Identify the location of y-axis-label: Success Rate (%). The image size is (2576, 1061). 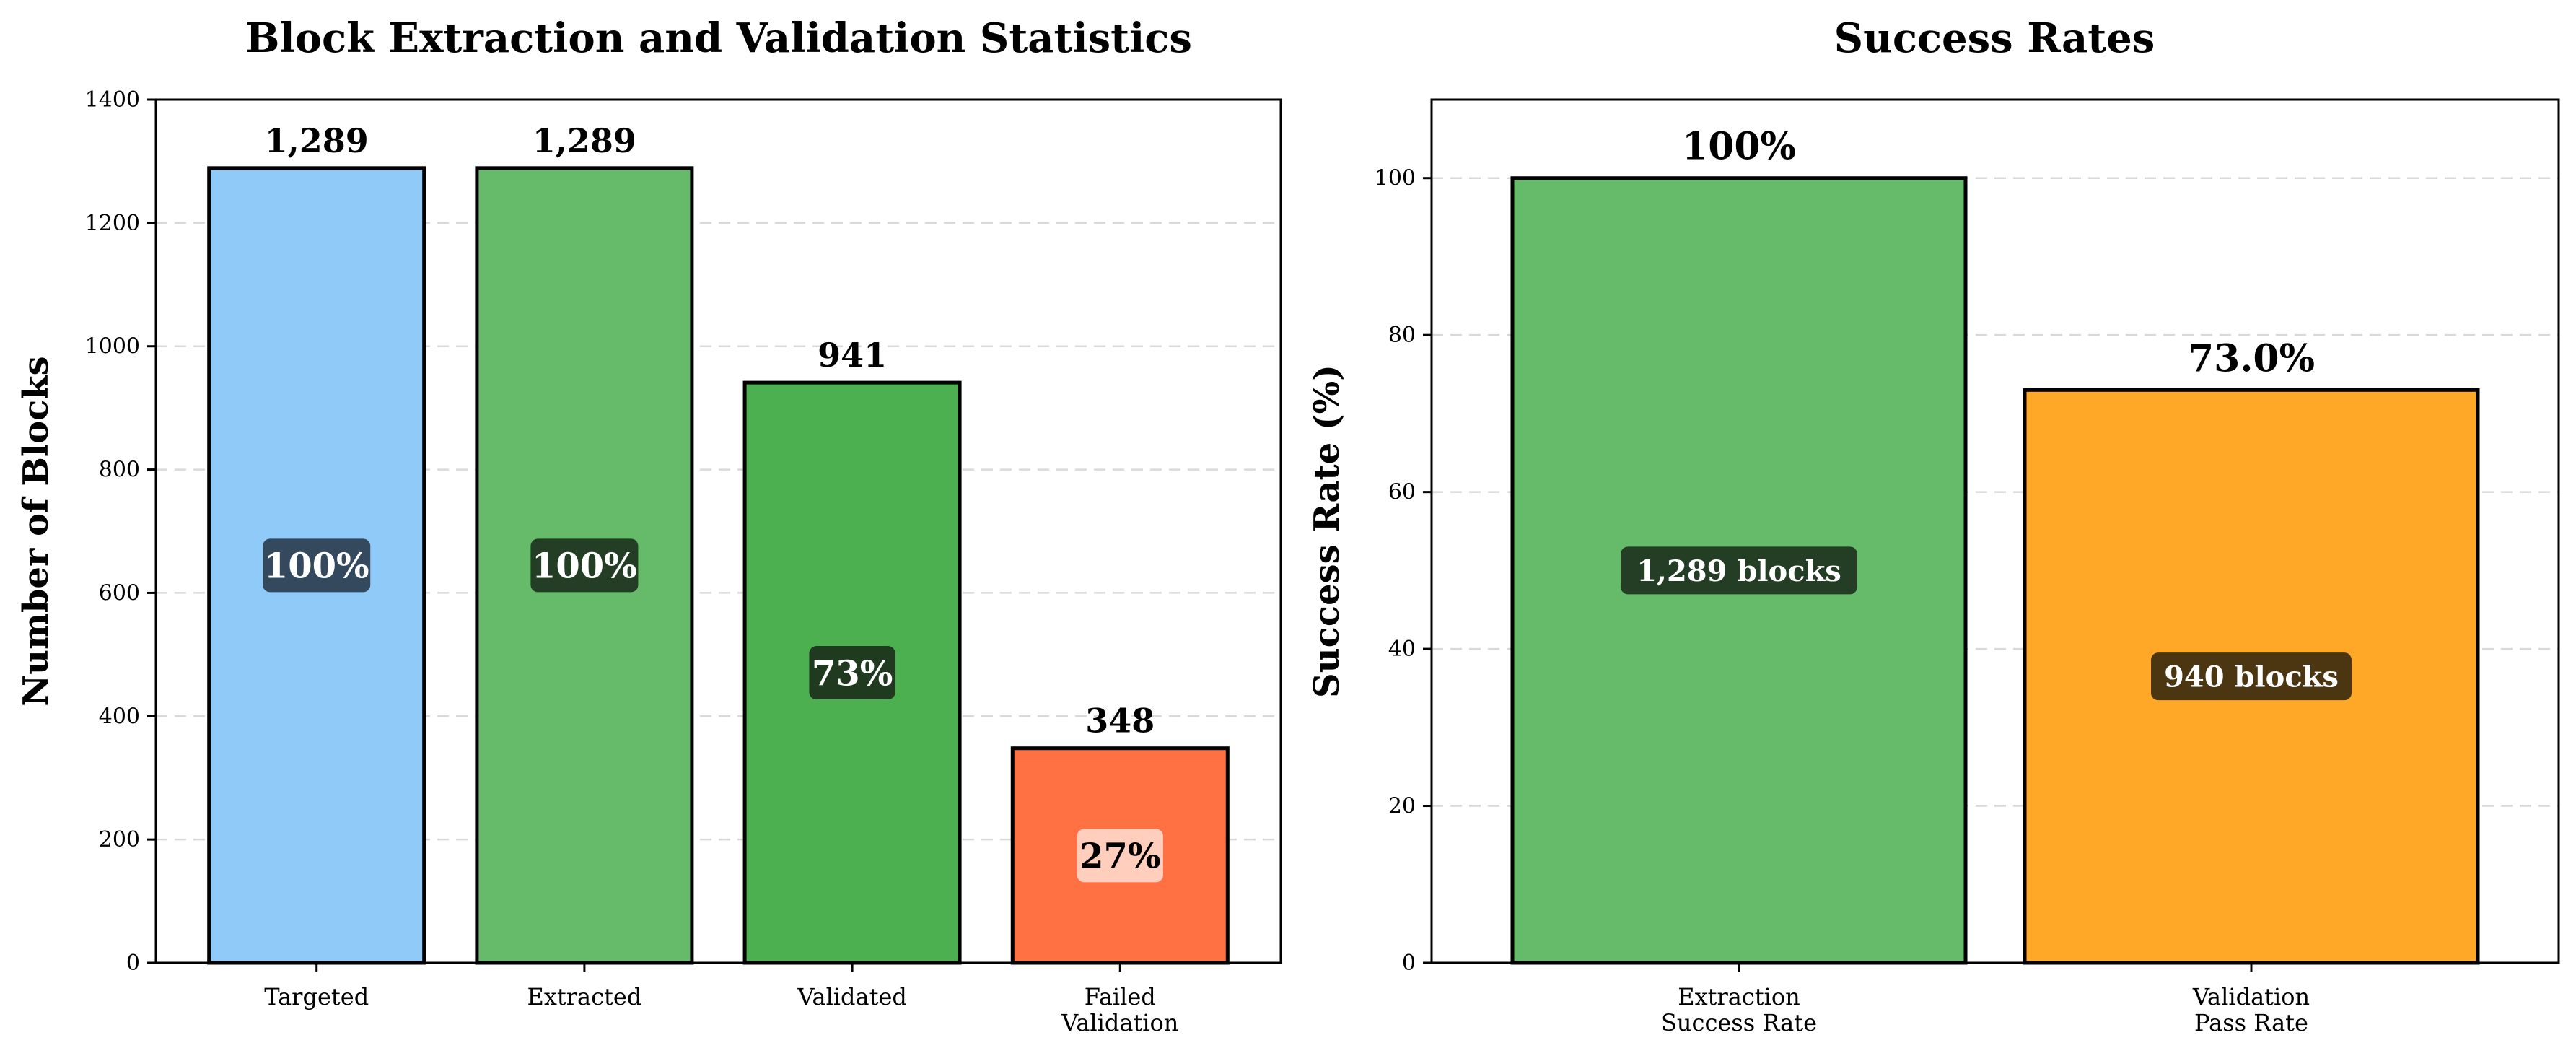
(1327, 531).